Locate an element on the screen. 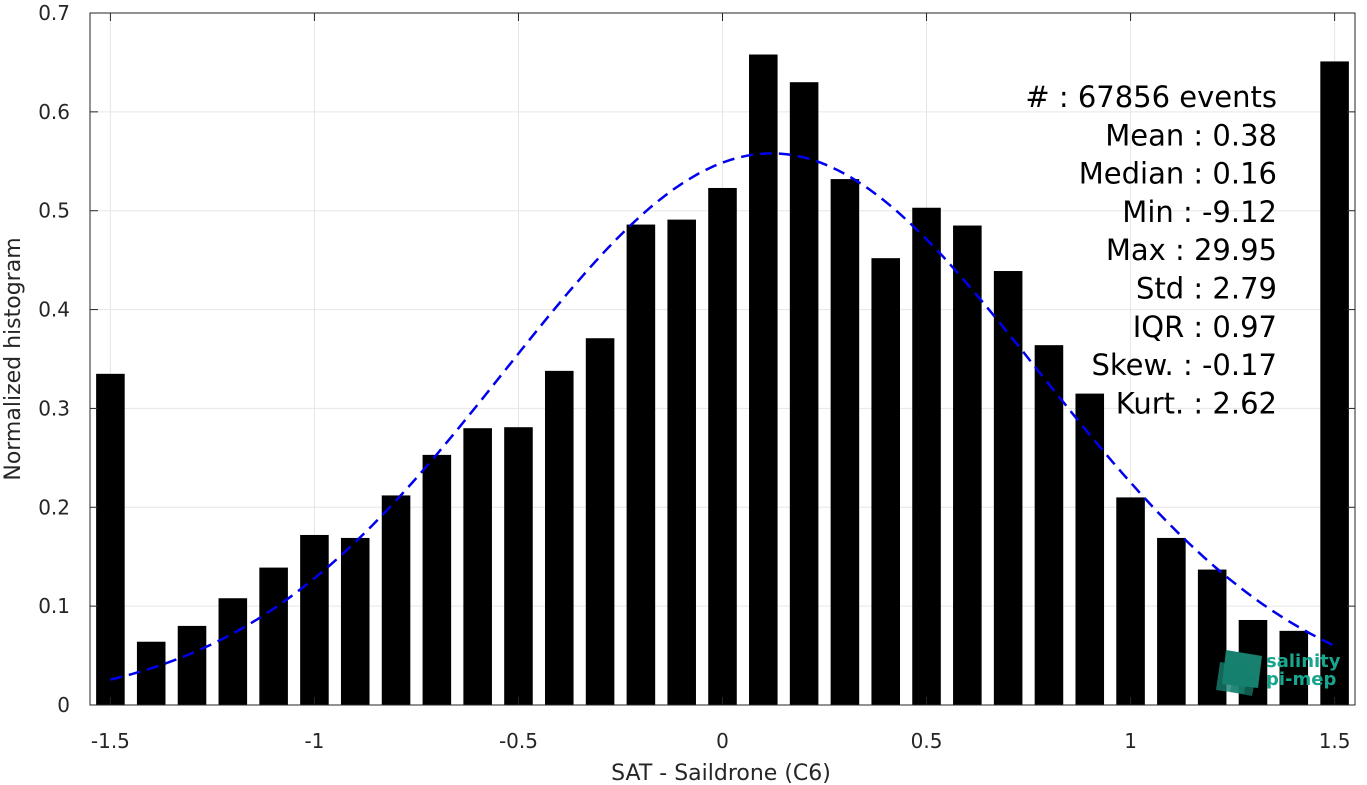 This screenshot has height=785, width=1367. x-tick-labels: -1.5 -1 -0.5 0 0.5 1 1.5 is located at coordinates (721, 741).